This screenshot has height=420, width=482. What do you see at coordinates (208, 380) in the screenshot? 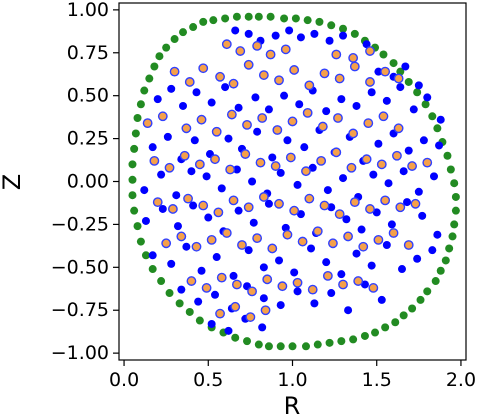
I see `x-tick-label: 0.5` at bounding box center [208, 380].